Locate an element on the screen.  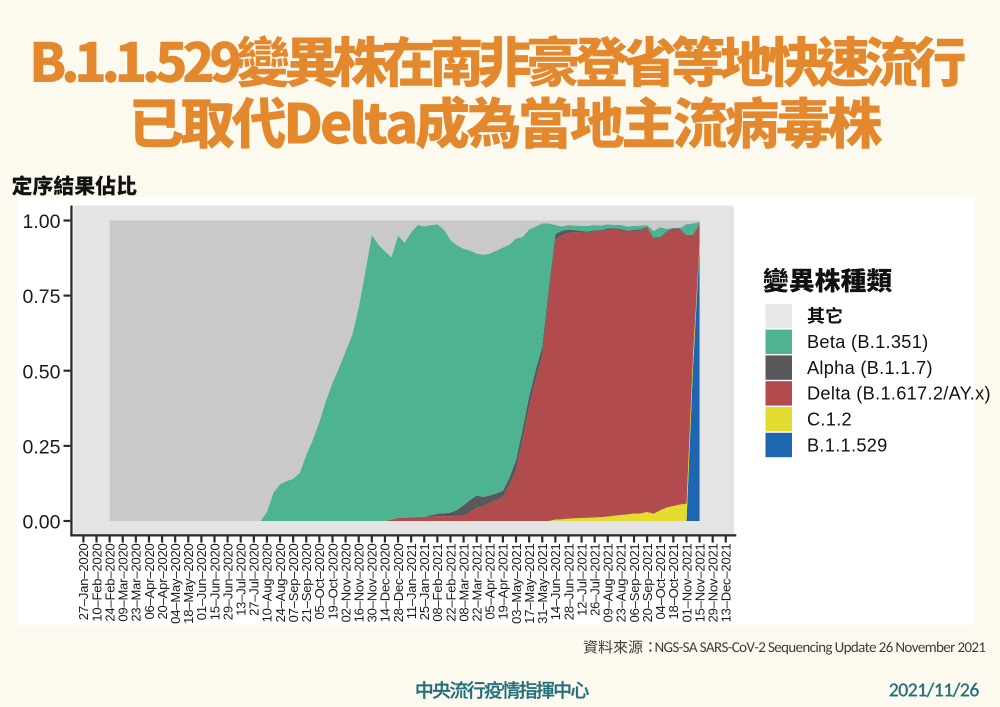
svg-text: 19–Oct–2020 is located at coordinates (332, 581).